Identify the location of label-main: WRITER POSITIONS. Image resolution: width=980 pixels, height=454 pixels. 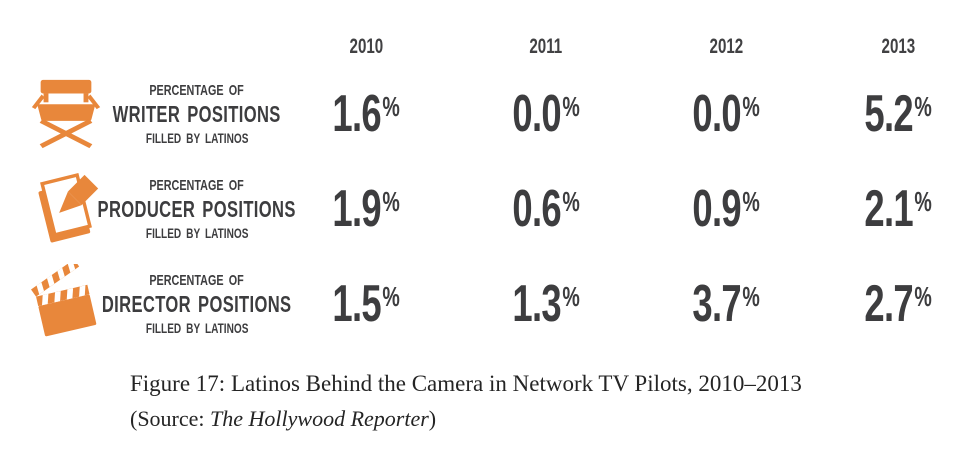
(197, 113).